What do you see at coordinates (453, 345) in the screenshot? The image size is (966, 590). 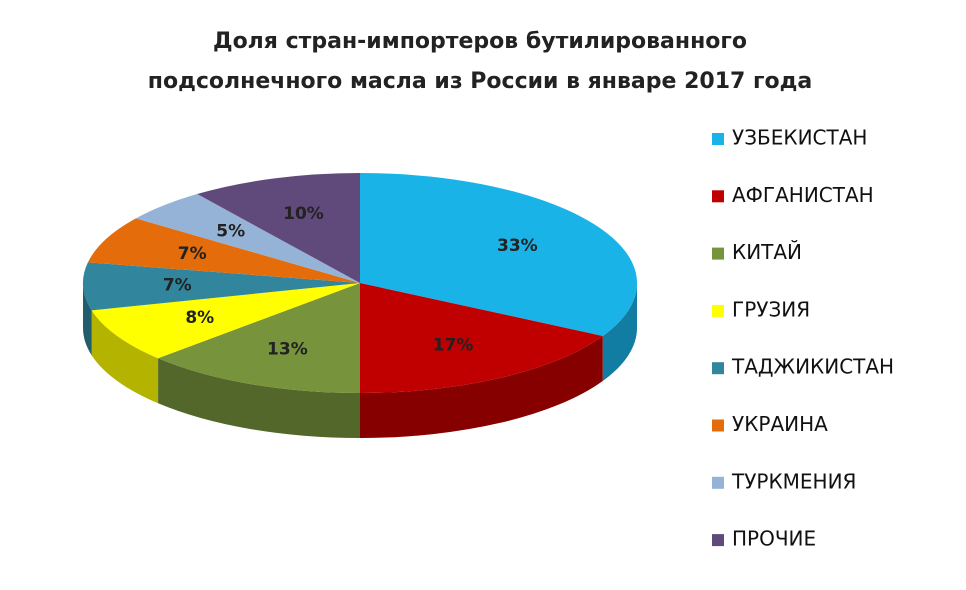 I see `data-label: 17%` at bounding box center [453, 345].